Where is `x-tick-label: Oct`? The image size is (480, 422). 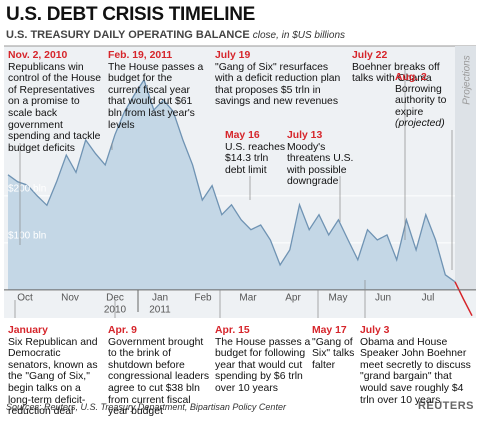 x-tick-label: Oct is located at coordinates (25, 297).